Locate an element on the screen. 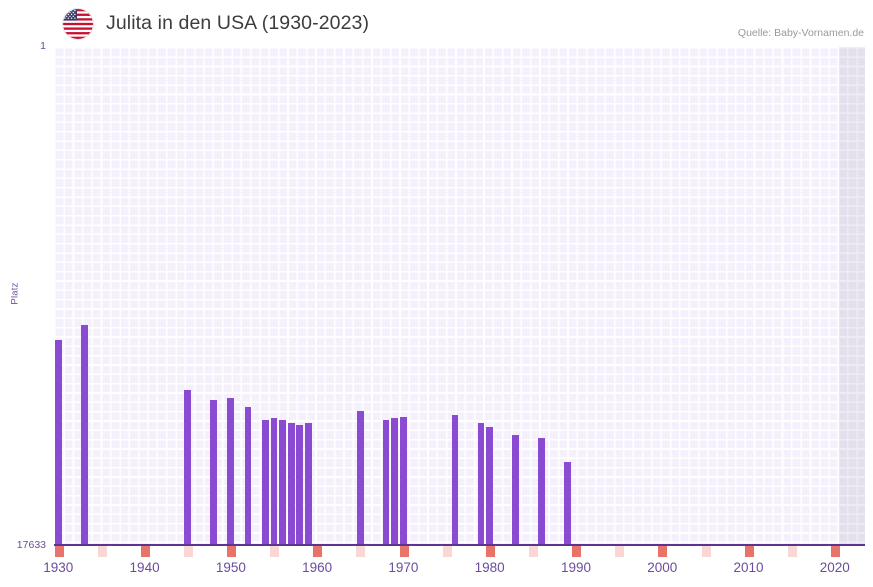 The width and height of the screenshot is (873, 587). x-axis-tick-label: 2010 is located at coordinates (748, 567).